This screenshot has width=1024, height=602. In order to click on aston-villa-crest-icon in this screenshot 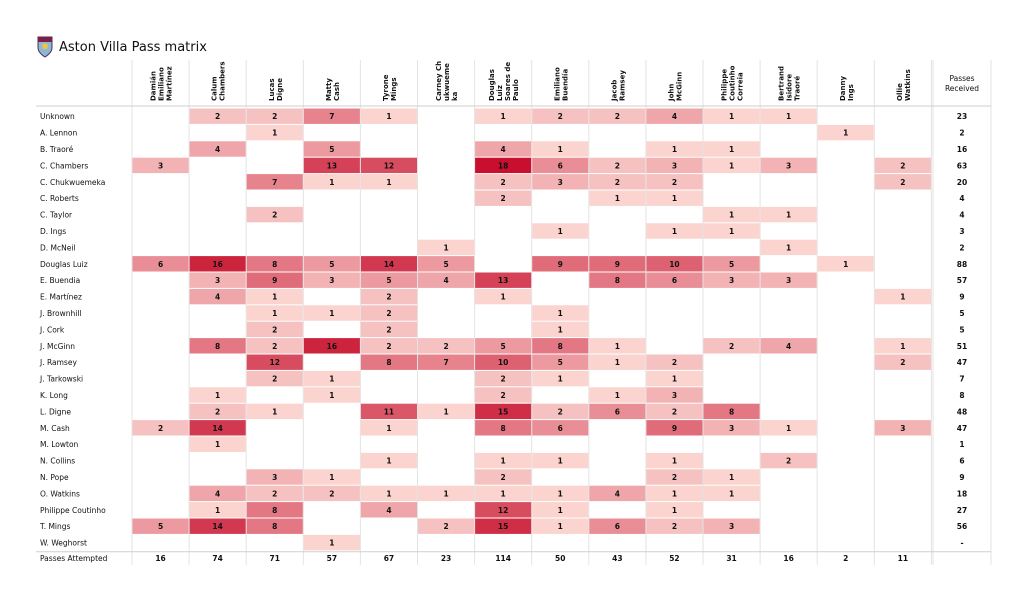, I will do `click(45, 47)`.